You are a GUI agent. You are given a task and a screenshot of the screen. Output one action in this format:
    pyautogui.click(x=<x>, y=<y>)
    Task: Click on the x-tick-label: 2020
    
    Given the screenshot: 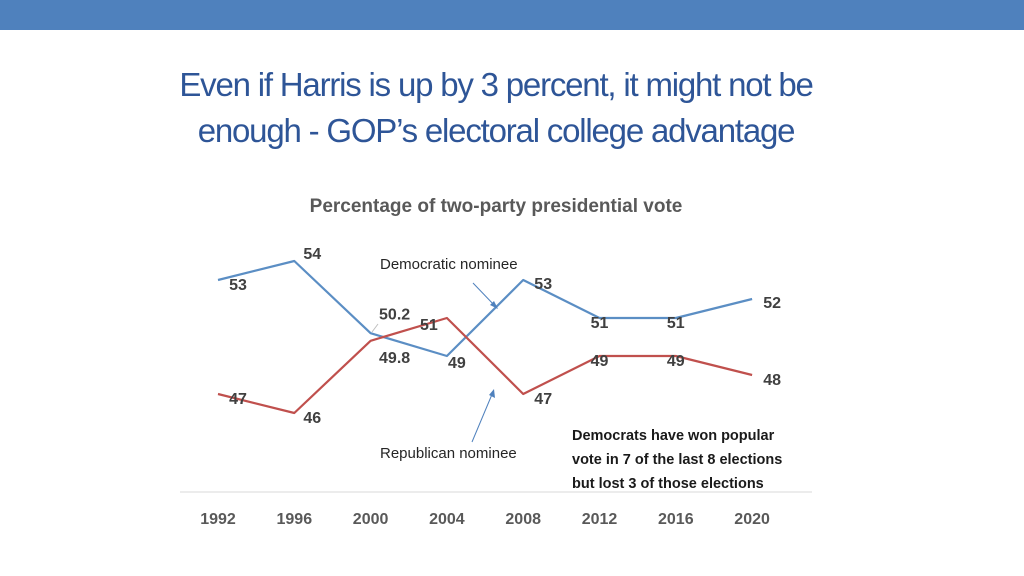 What is the action you would take?
    pyautogui.click(x=752, y=519)
    